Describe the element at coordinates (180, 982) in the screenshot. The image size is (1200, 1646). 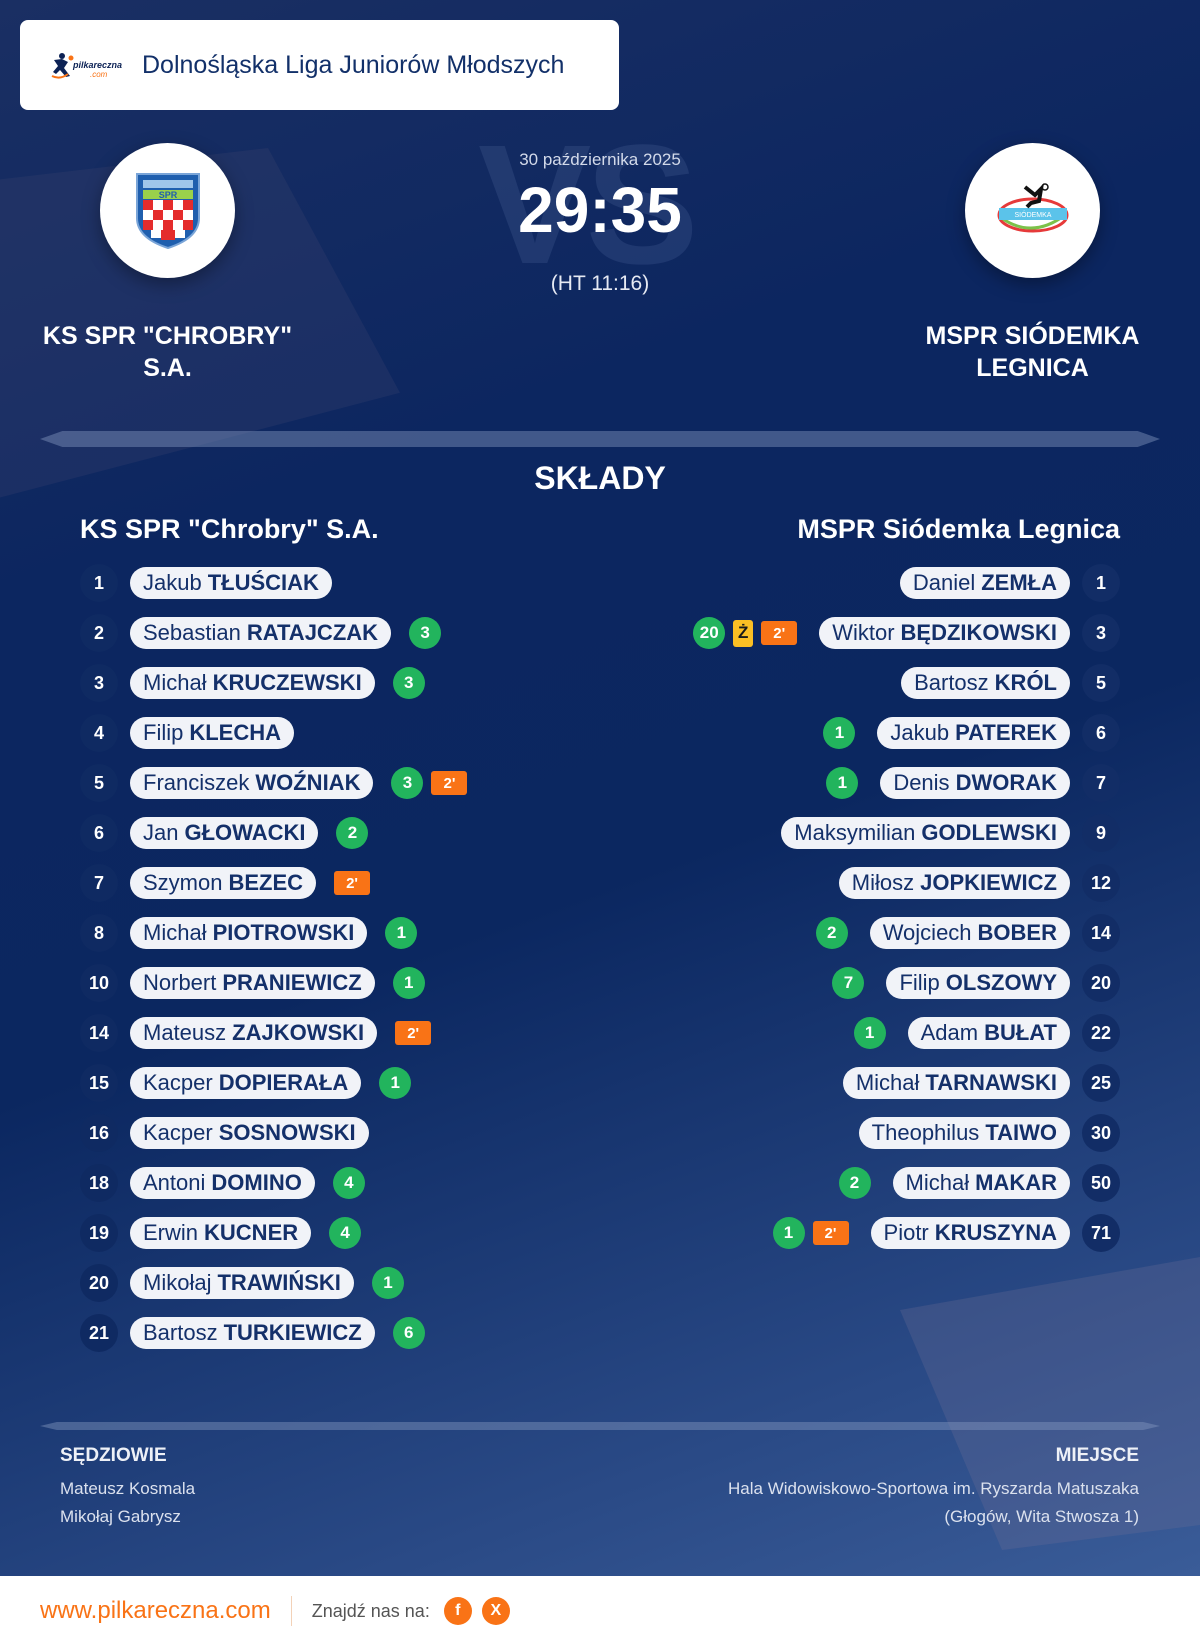
I see `player-first-name: Norbert` at that location.